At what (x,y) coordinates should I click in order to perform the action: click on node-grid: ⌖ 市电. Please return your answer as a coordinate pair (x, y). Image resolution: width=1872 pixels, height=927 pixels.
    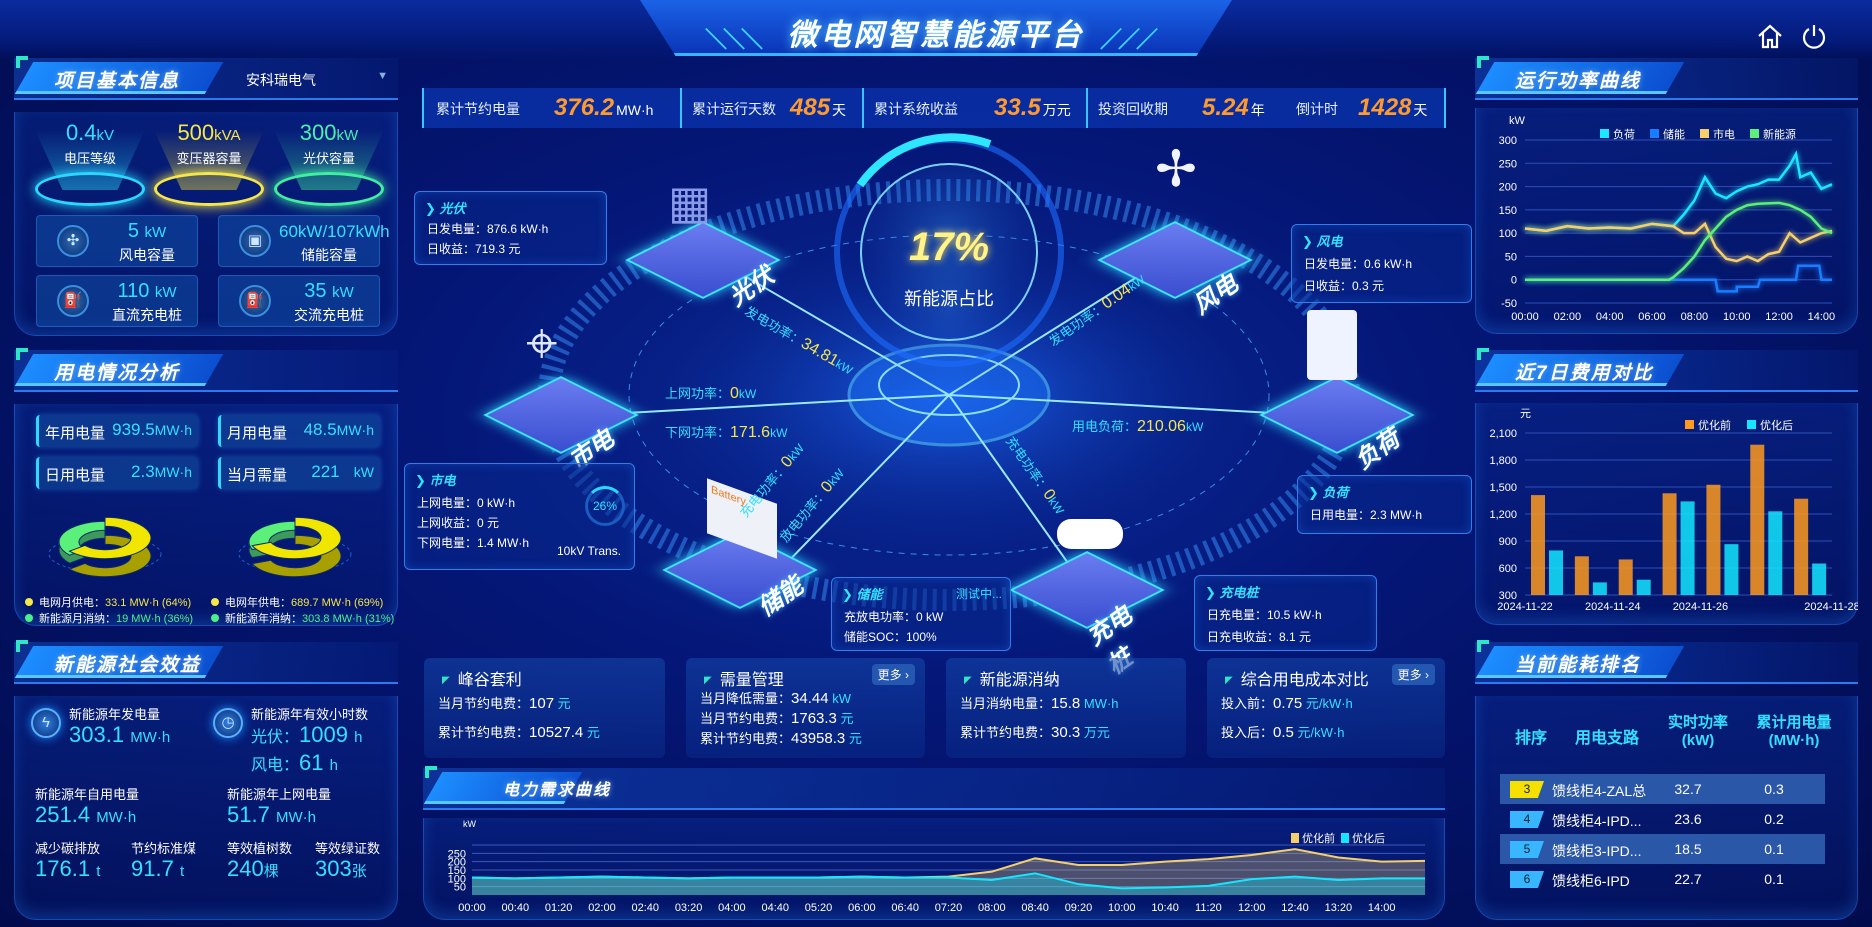
    Looking at the image, I should click on (561, 393).